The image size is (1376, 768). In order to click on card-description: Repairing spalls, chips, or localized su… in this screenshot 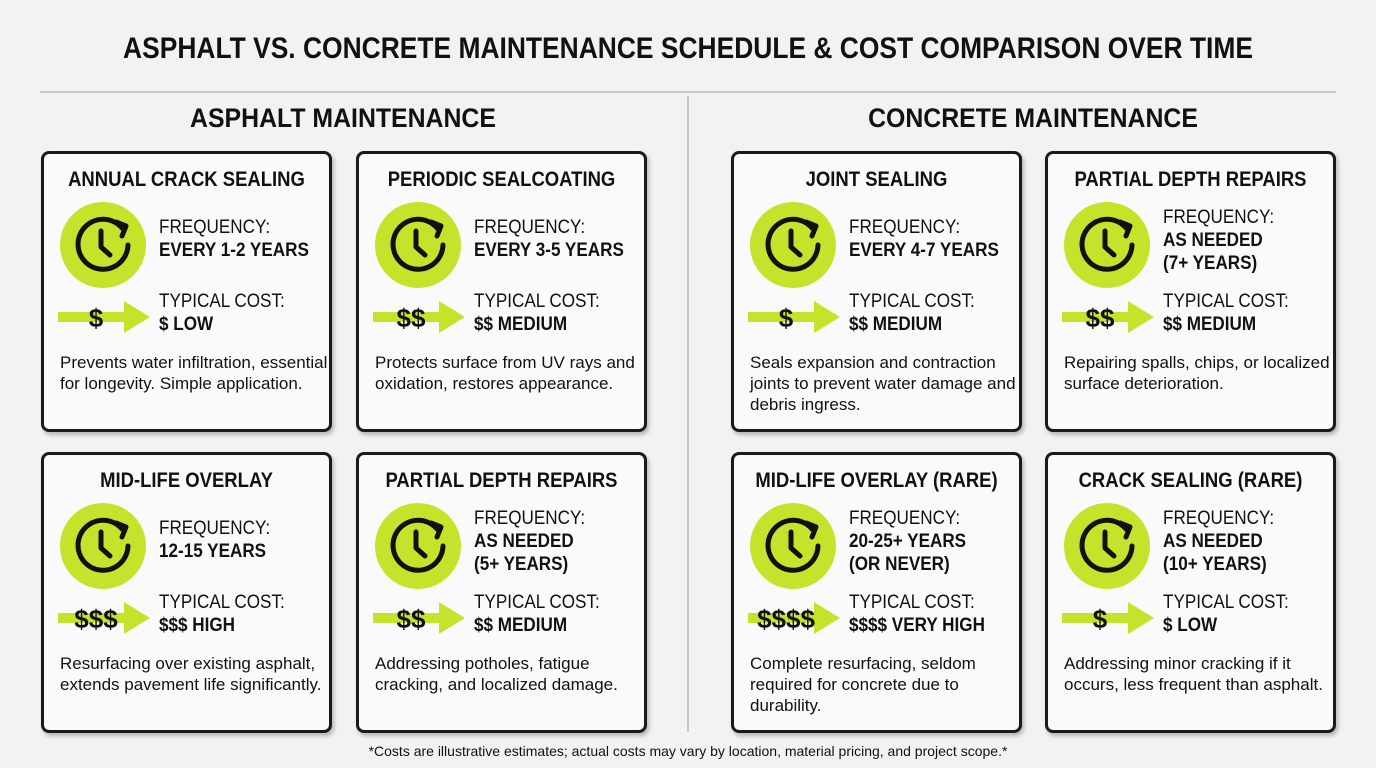, I will do `click(1197, 373)`.